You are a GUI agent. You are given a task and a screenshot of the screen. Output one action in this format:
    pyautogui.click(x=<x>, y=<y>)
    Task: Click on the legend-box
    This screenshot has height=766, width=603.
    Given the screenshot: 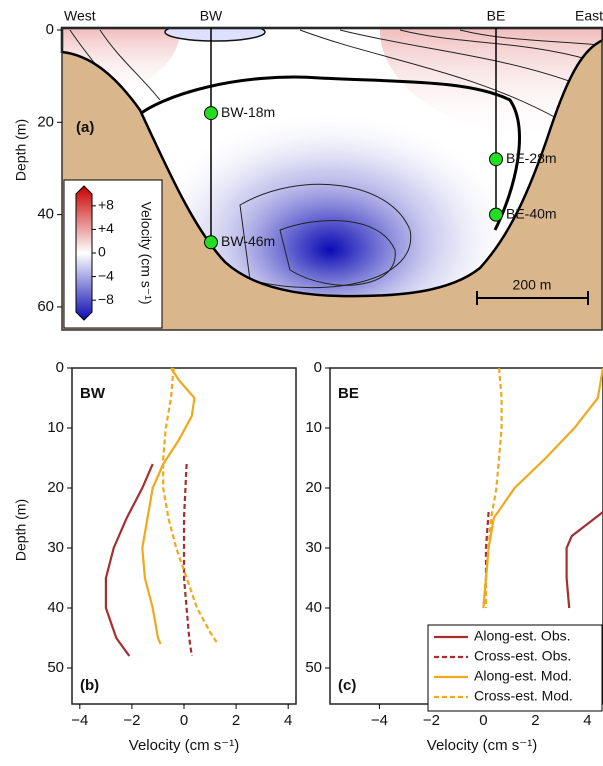 What is the action you would take?
    pyautogui.click(x=515, y=668)
    